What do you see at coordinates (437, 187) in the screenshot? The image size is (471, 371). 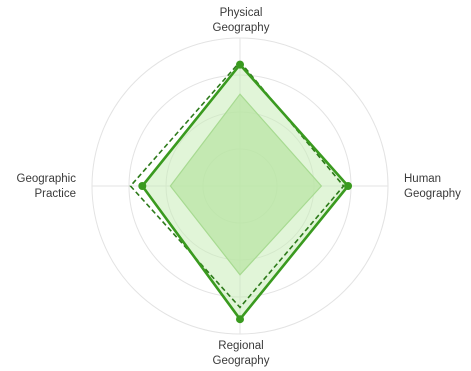 I see `axis-label-human-geography: Human Geography` at bounding box center [437, 187].